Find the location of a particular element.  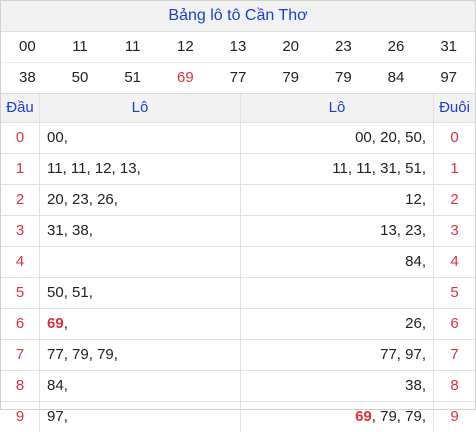

lo-number: 69 is located at coordinates (363, 416).